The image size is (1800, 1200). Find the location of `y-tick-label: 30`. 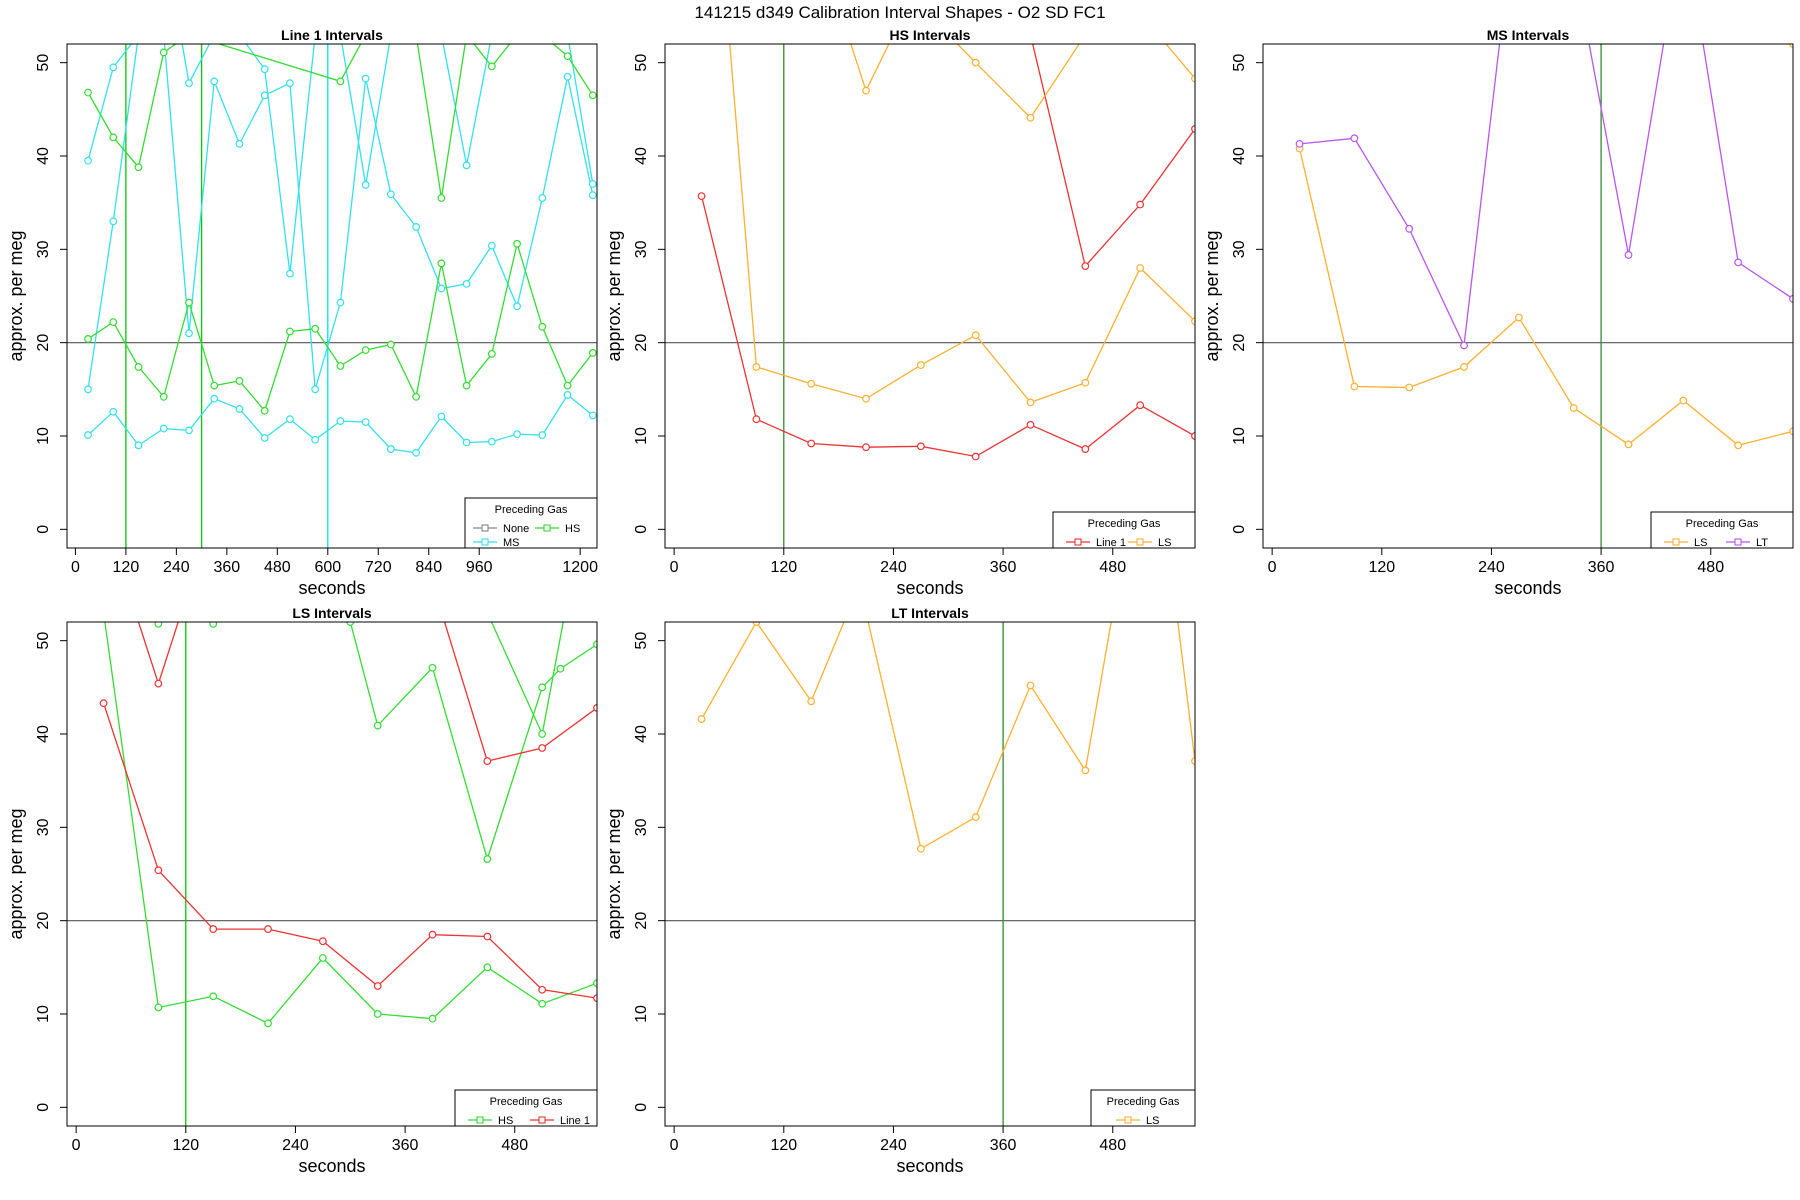

y-tick-label: 30 is located at coordinates (43, 827).